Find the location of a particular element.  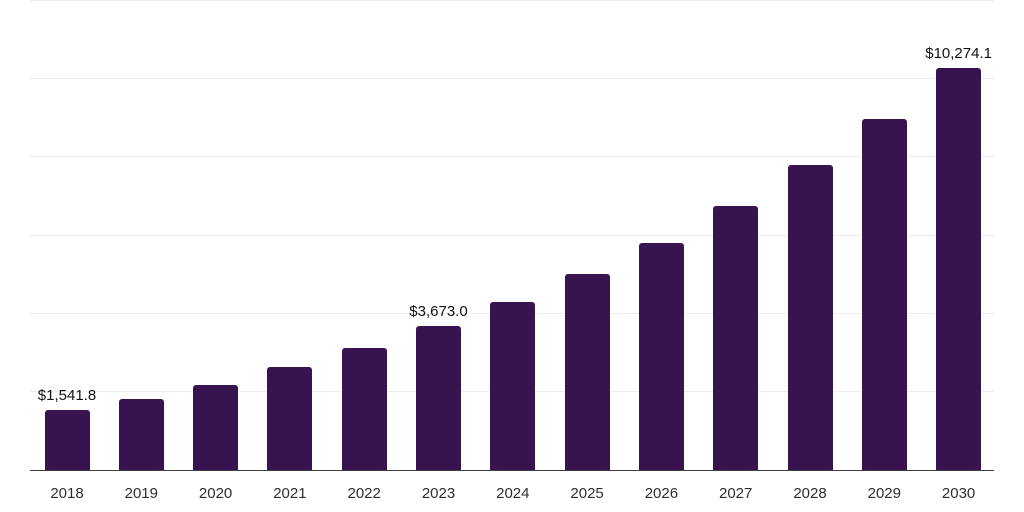

x-axis-label-2020: 2020 is located at coordinates (215, 493).